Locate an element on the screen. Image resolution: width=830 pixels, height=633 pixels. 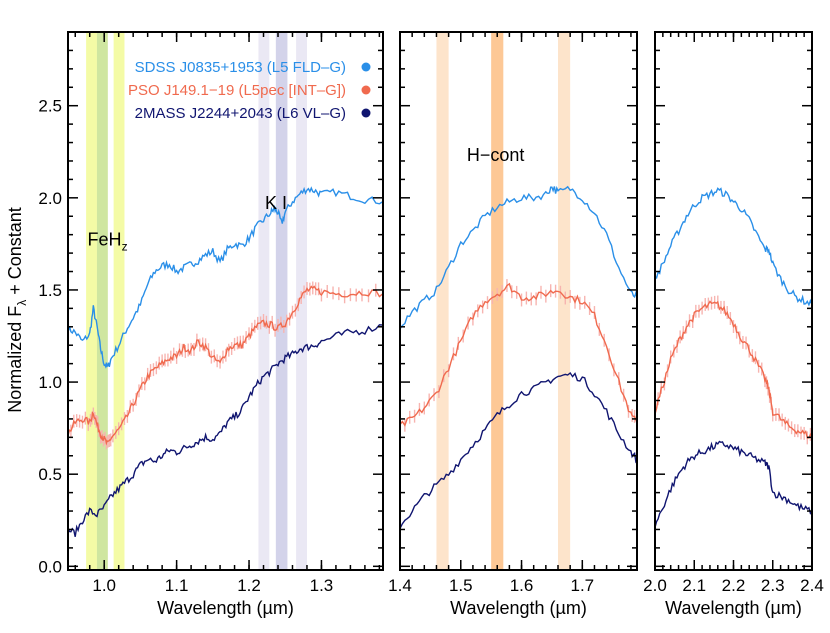
legend-entry-2: PSO J149.1−19 (L5pec [INT–G]) is located at coordinates (237, 90).